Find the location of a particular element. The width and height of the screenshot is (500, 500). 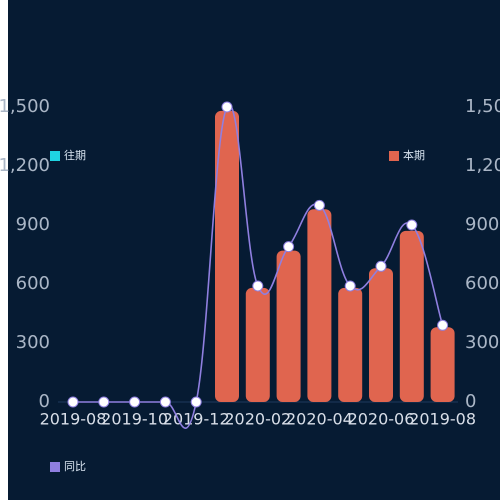

left-strip is located at coordinates (4, 250).